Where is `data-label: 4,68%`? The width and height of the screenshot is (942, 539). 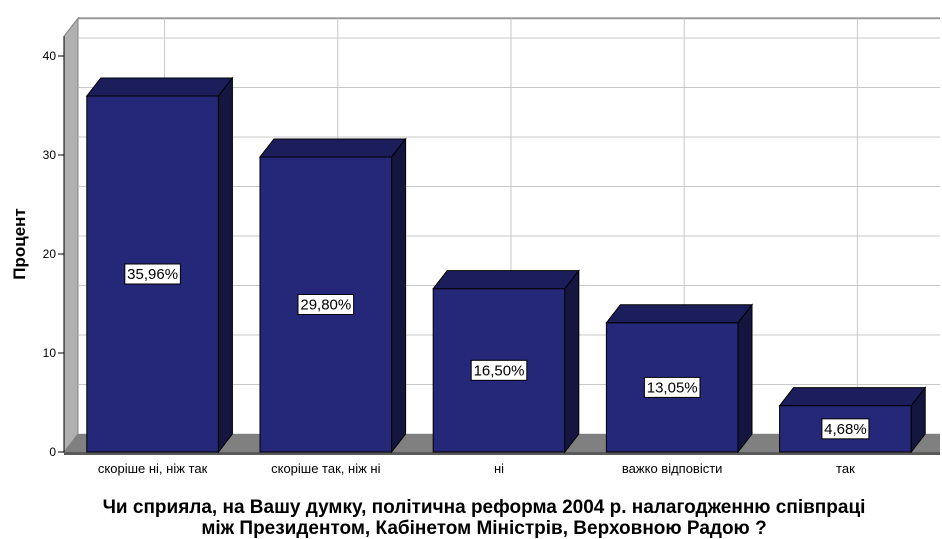
data-label: 4,68% is located at coordinates (845, 429).